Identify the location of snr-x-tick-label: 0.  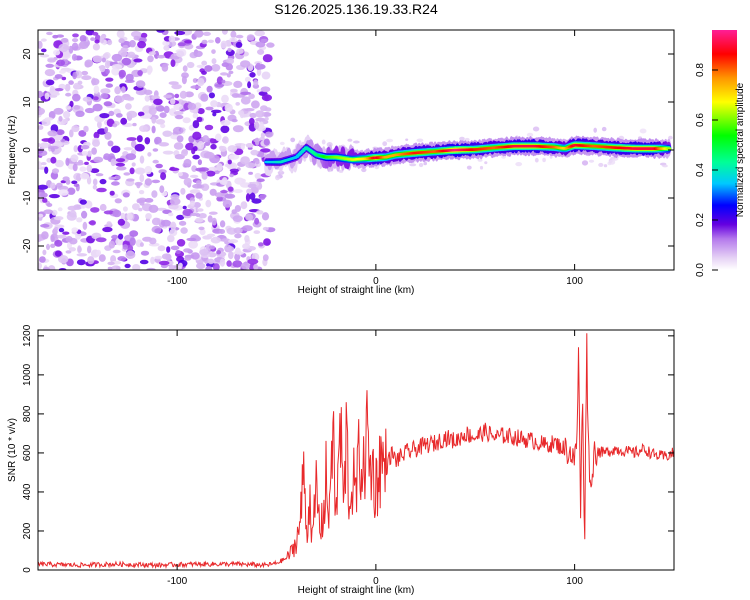
(376, 581).